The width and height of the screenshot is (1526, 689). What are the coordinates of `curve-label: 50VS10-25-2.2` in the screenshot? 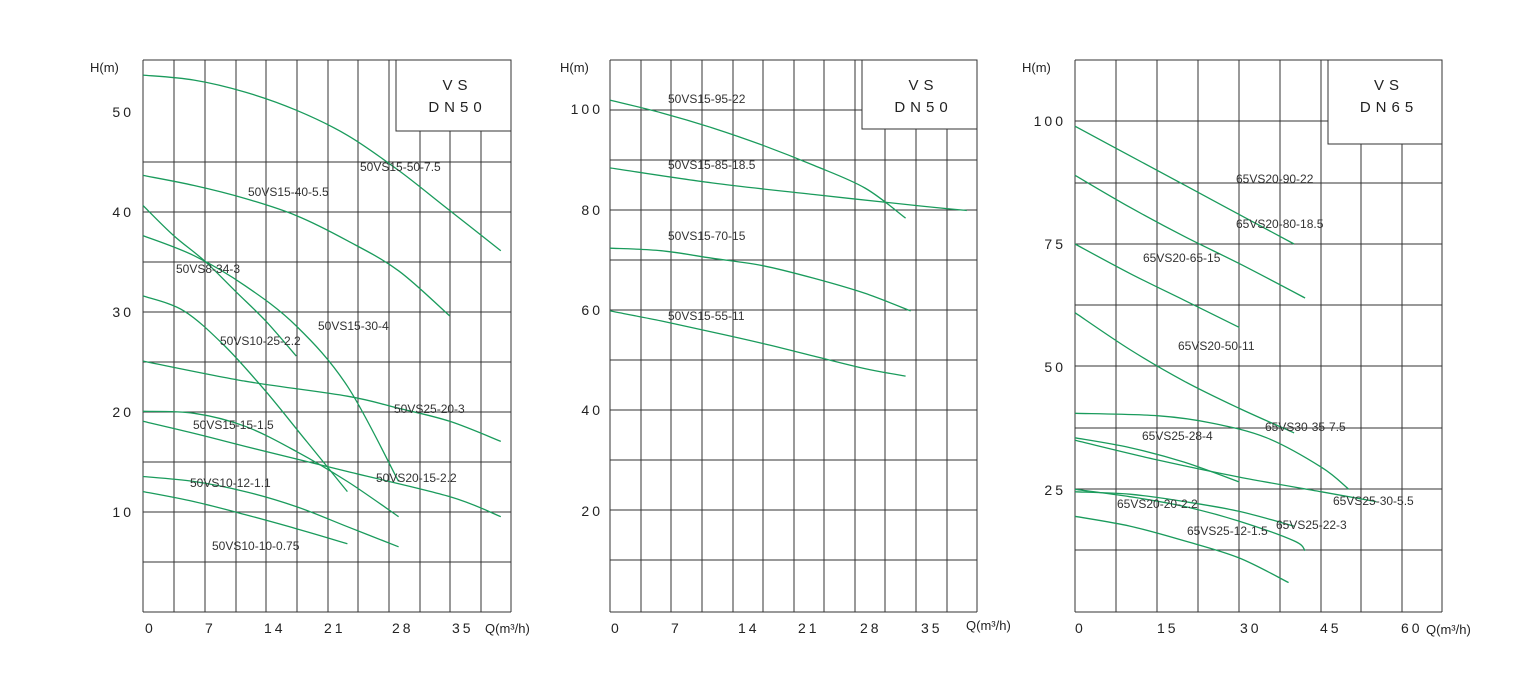 It's located at (260, 341).